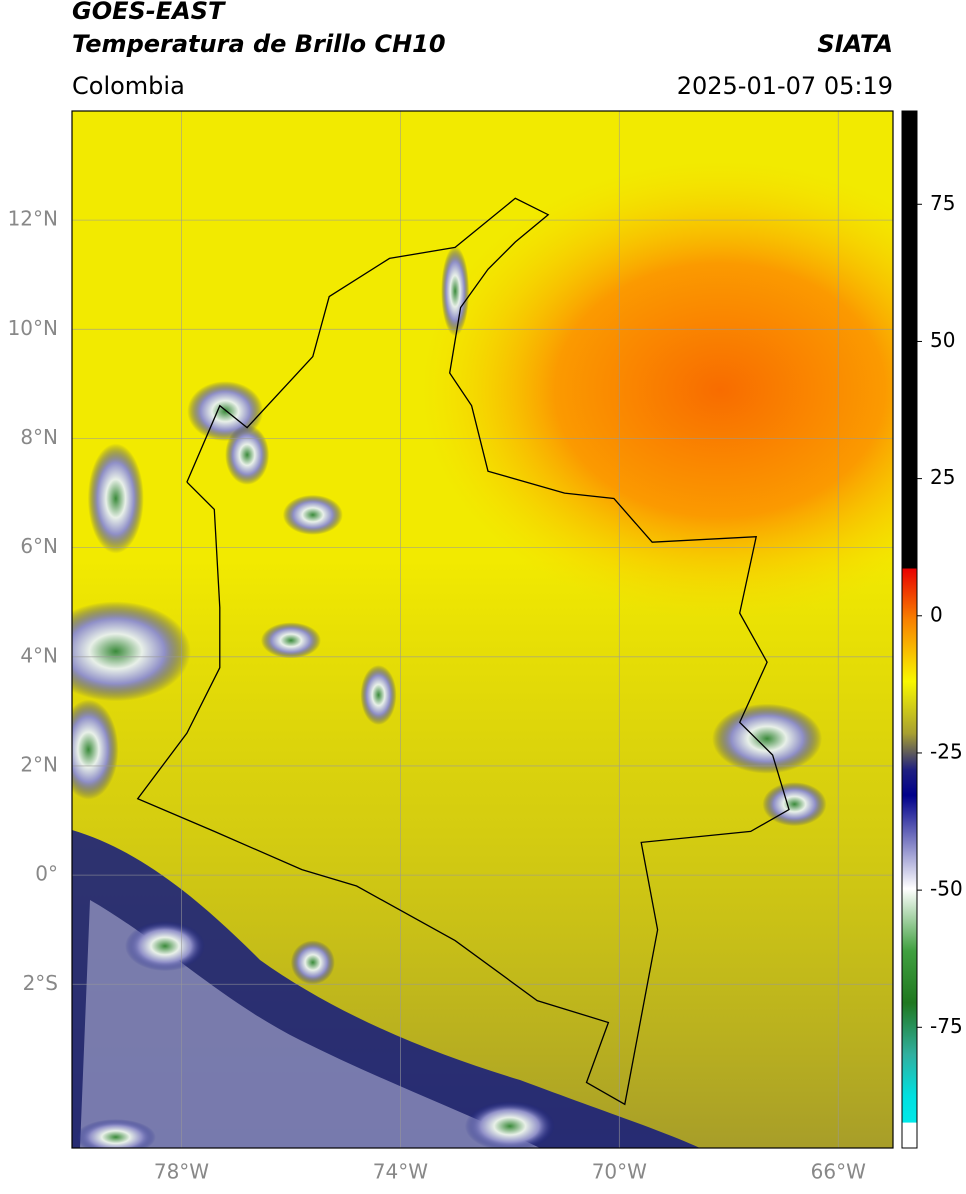 Image resolution: width=966 pixels, height=1194 pixels. Describe the element at coordinates (33, 328) in the screenshot. I see `lat-tick-label: 10°N` at that location.